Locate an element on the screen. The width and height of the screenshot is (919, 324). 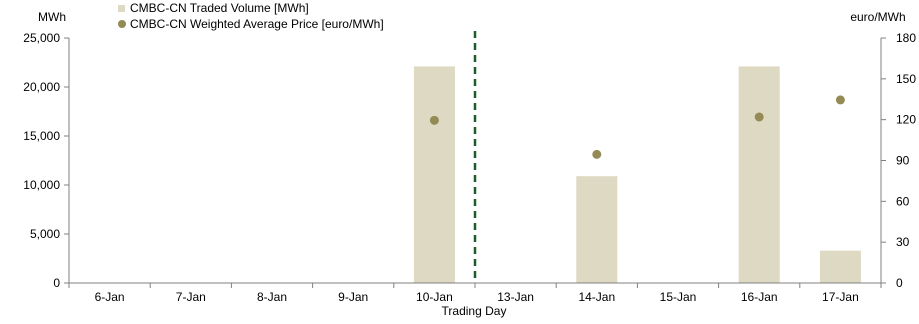
right-tick-label: 150 is located at coordinates (906, 79).